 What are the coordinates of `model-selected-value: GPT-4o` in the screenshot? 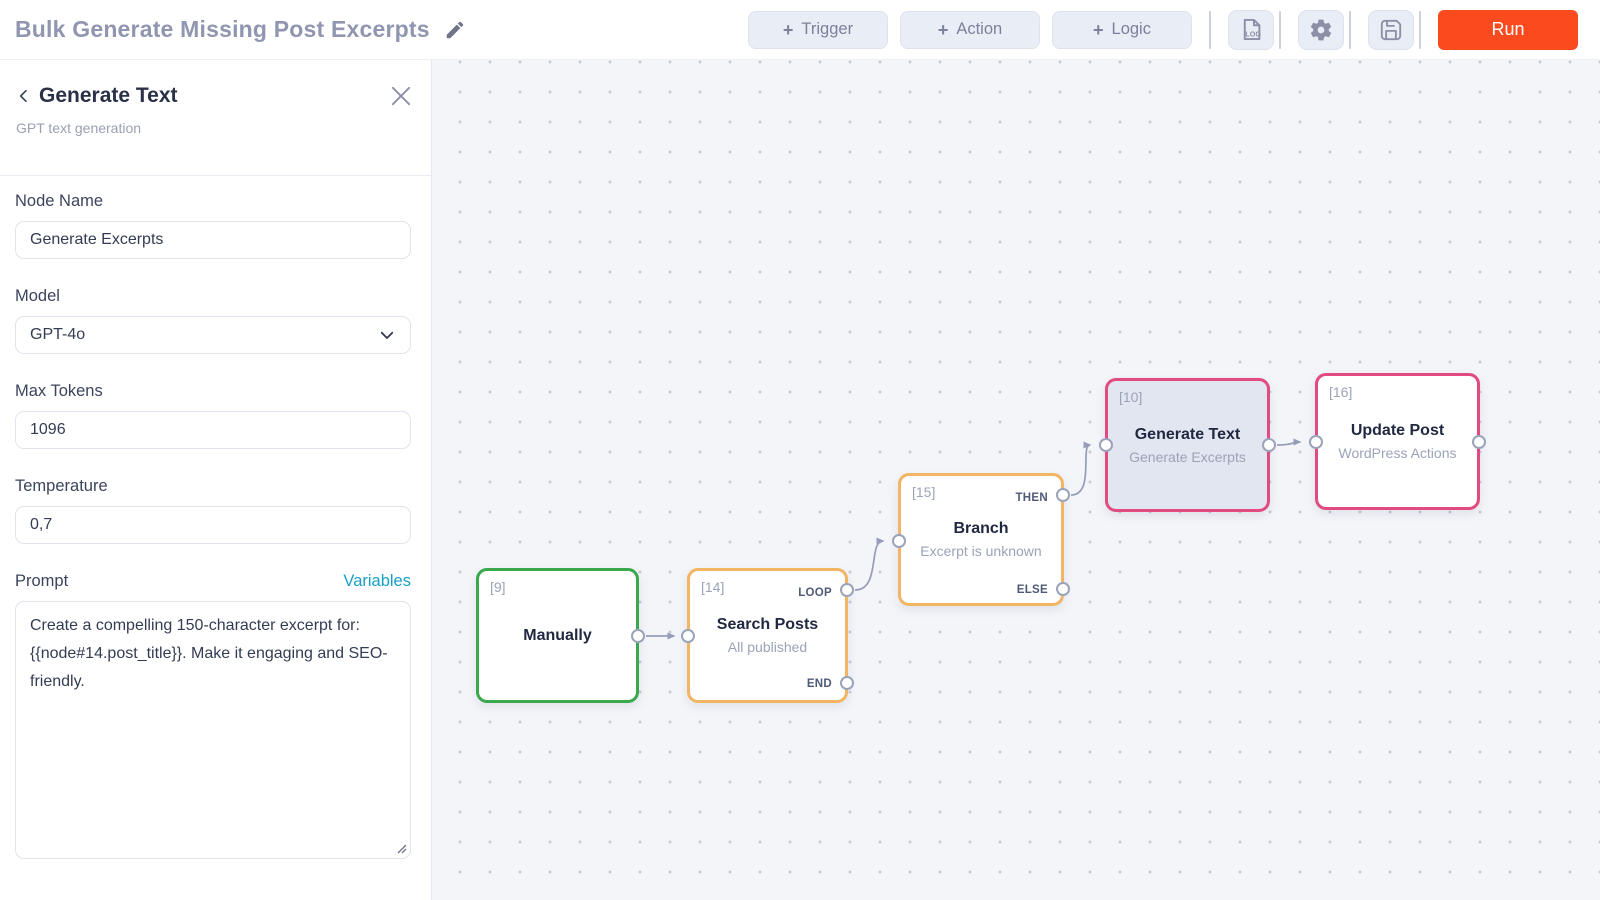 It's located at (58, 334).